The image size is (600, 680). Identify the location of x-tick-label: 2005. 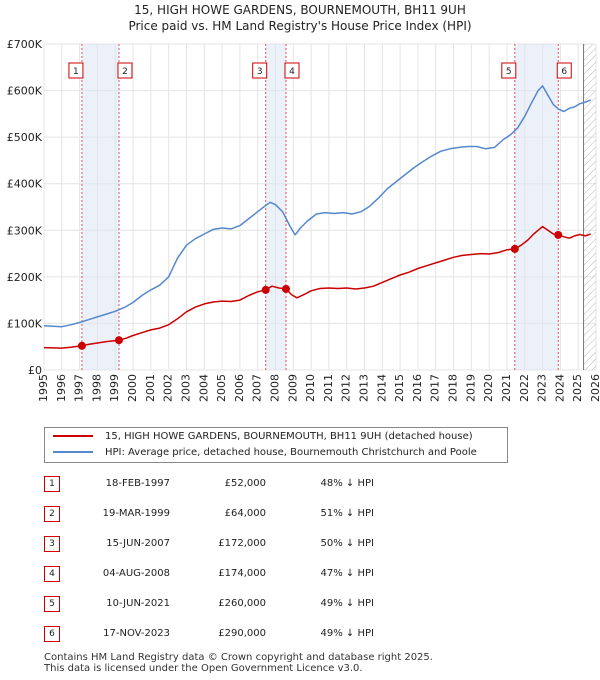
(221, 388).